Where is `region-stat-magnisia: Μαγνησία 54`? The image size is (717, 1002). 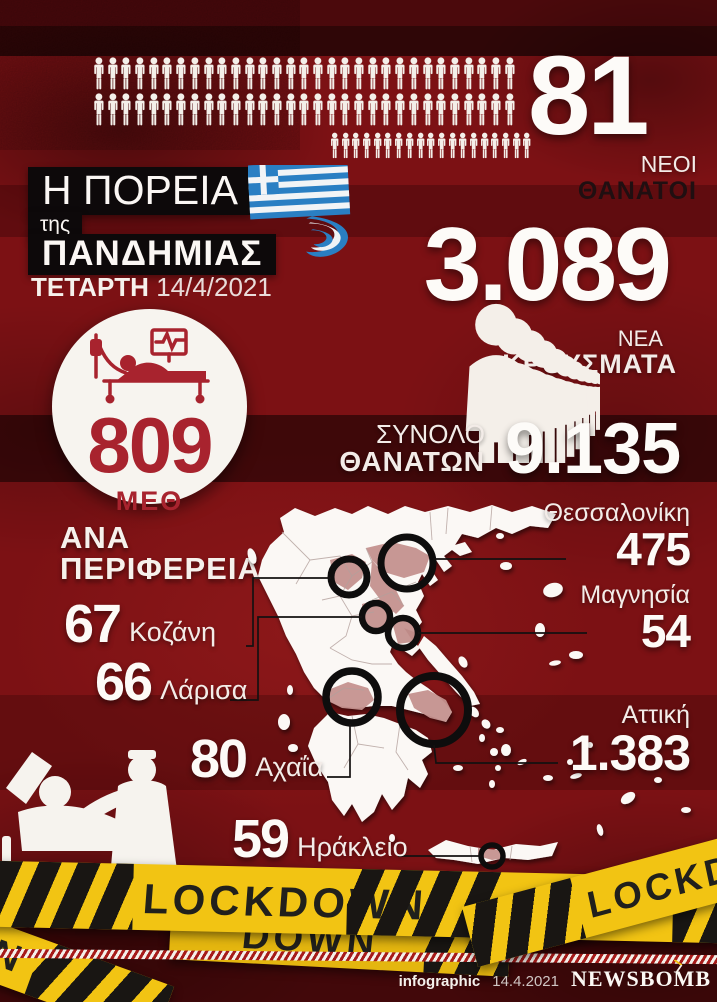
region-stat-magnisia: Μαγνησία 54 is located at coordinates (635, 619).